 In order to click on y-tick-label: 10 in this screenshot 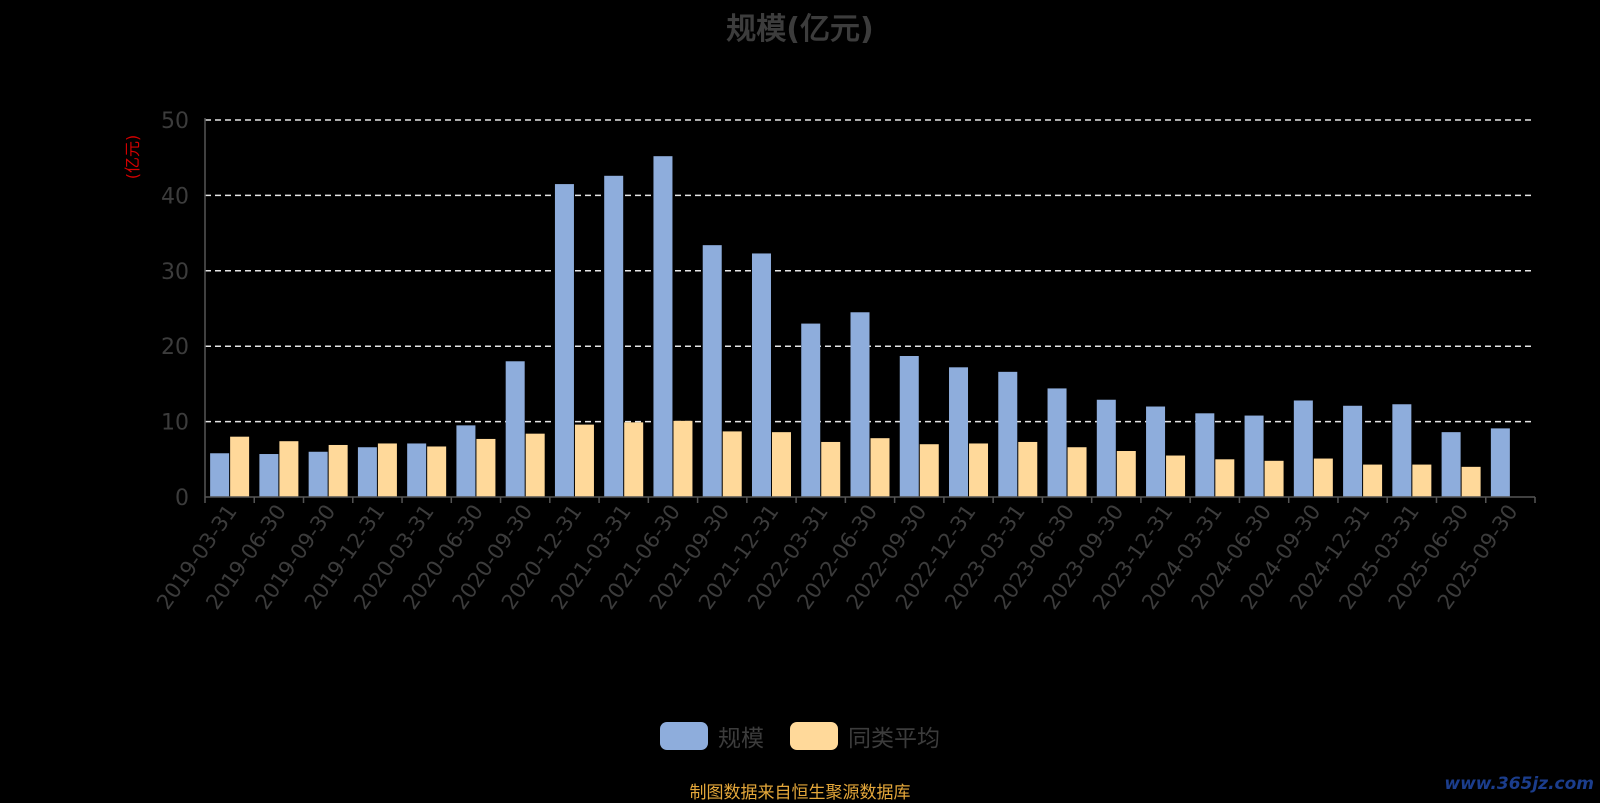, I will do `click(175, 423)`.